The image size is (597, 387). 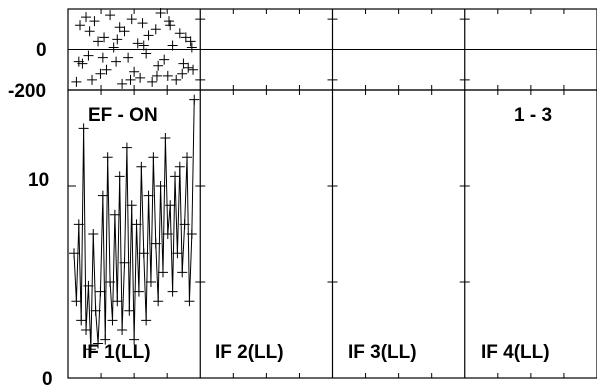 What do you see at coordinates (41, 50) in the screenshot?
I see `phase-ytick-label: 0` at bounding box center [41, 50].